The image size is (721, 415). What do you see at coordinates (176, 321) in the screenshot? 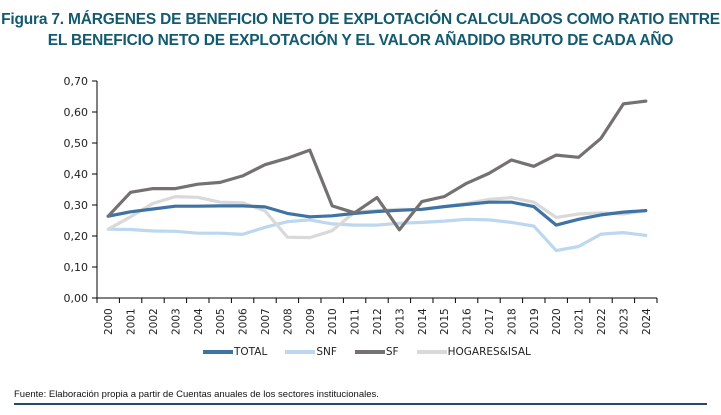
I see `x-tick-label: 2003` at bounding box center [176, 321].